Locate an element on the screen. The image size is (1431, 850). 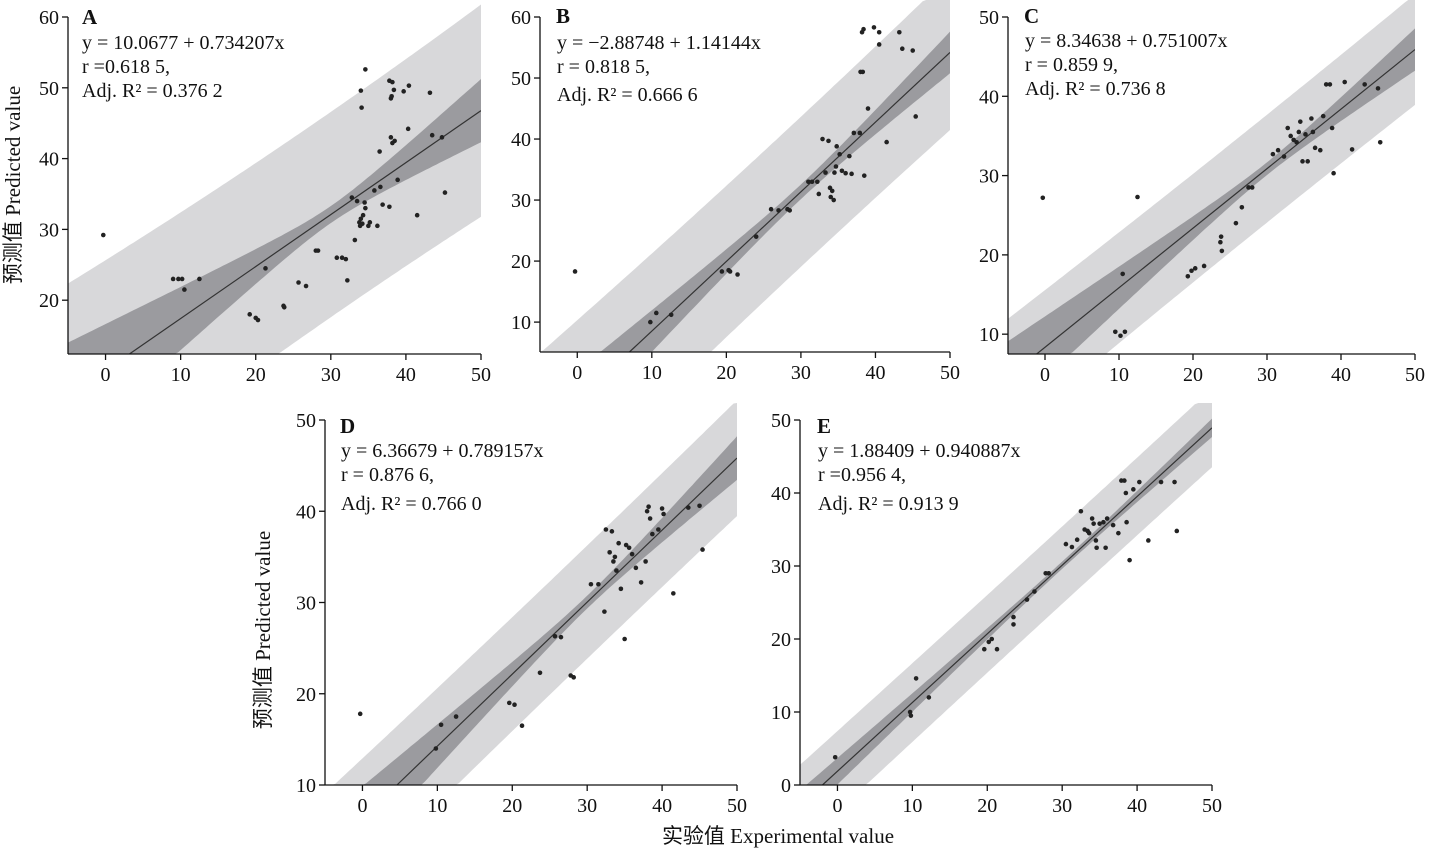
y-tick-label: 50 is located at coordinates (49, 89).